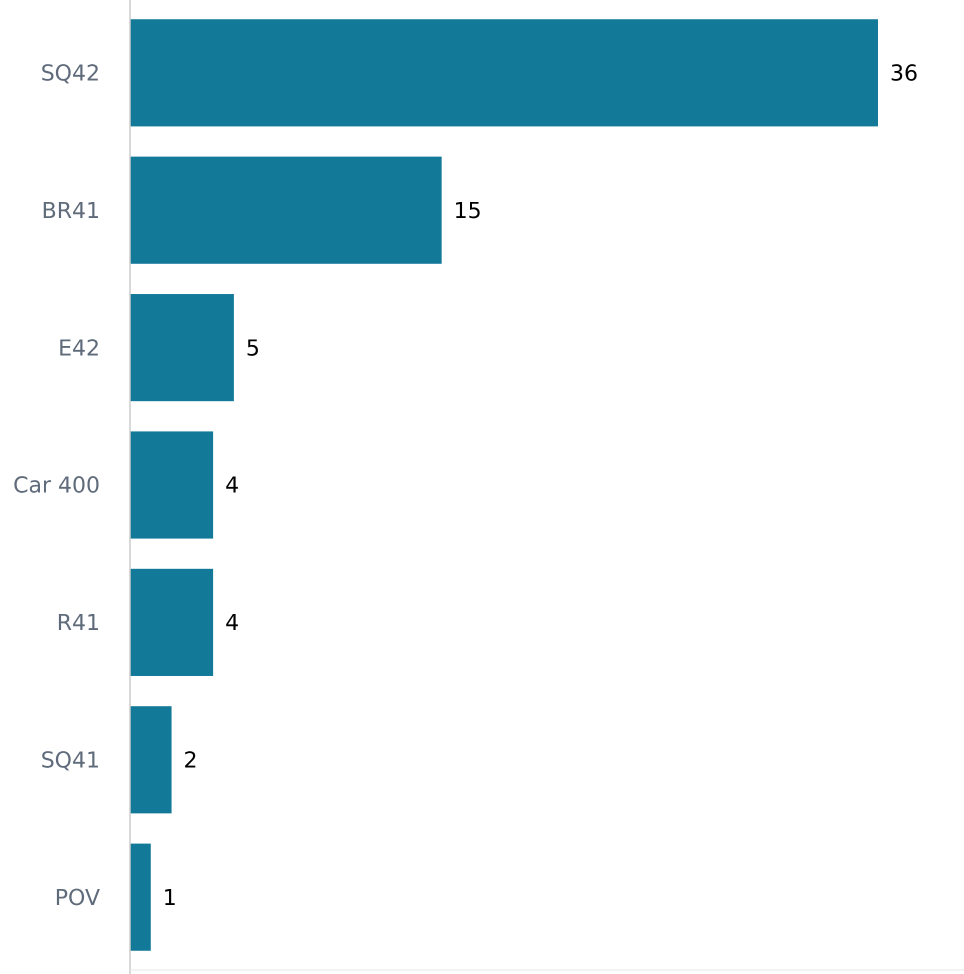 The image size is (964, 974). I want to click on y-tick-label: POV, so click(77, 898).